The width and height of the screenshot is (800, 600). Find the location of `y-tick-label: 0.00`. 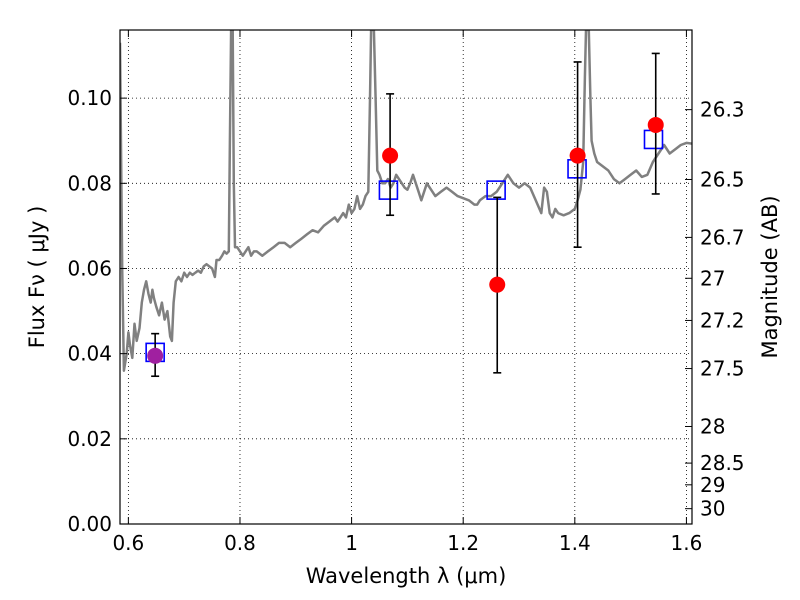

y-tick-label: 0.00 is located at coordinates (89, 524).